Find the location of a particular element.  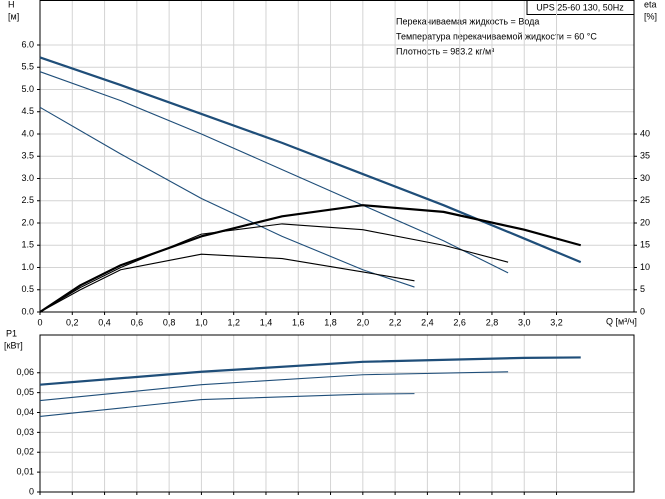

x-tick-label: 2,6 is located at coordinates (459, 322).